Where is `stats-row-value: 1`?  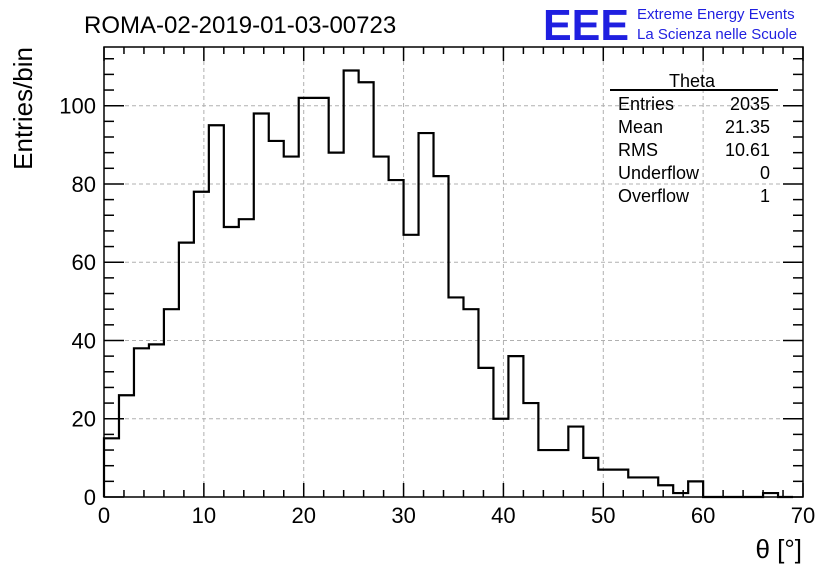 stats-row-value: 1 is located at coordinates (765, 196).